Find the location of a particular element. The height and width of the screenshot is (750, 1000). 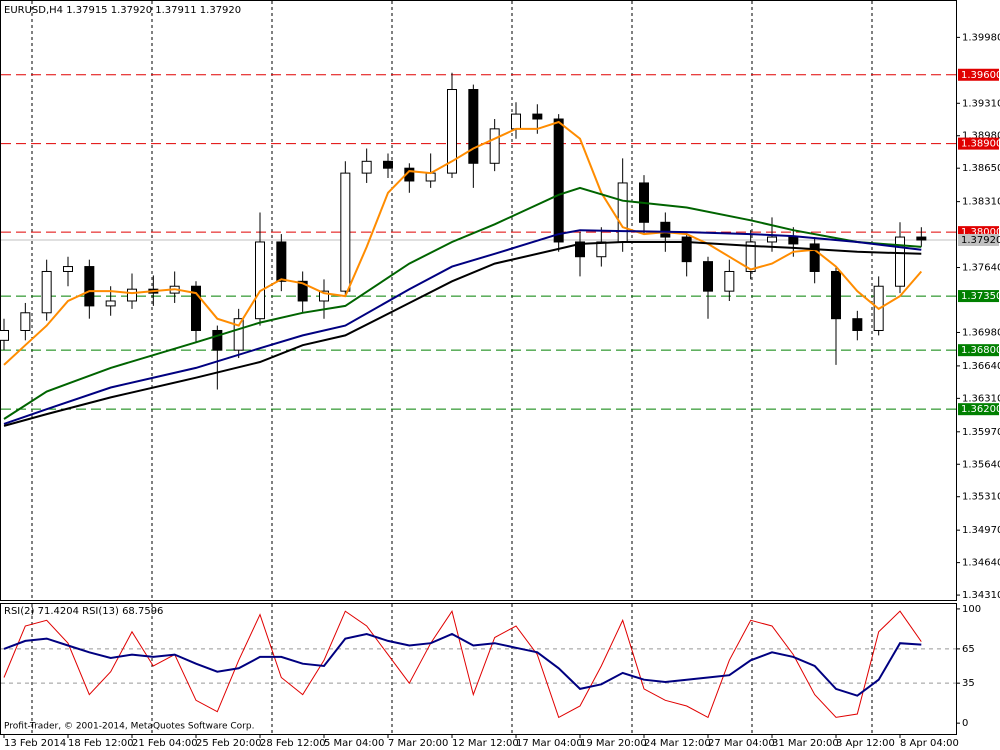

y-tick-label: 35 is located at coordinates (968, 683).